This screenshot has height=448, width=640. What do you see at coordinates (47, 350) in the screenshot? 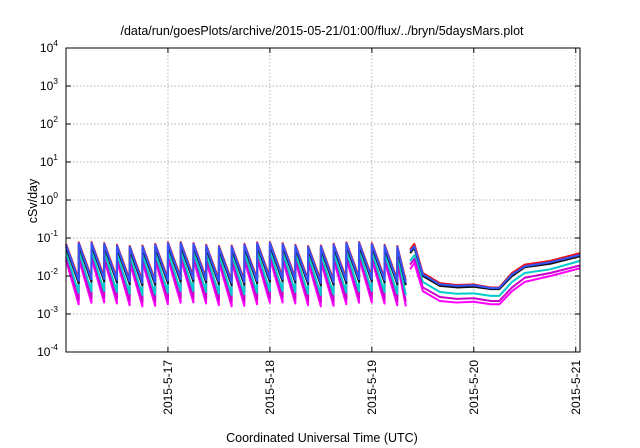
I see `y-tick-label: 10⁻⁴` at bounding box center [47, 350].